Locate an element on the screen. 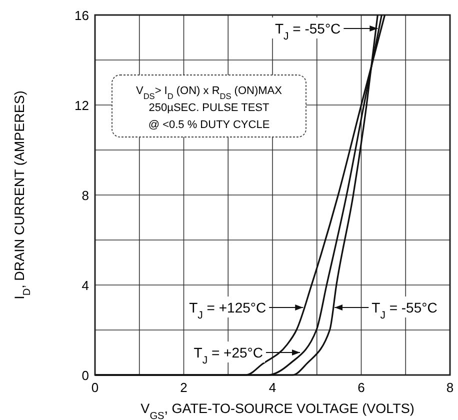 The image size is (458, 420). x-tick-label: 2 is located at coordinates (184, 387).